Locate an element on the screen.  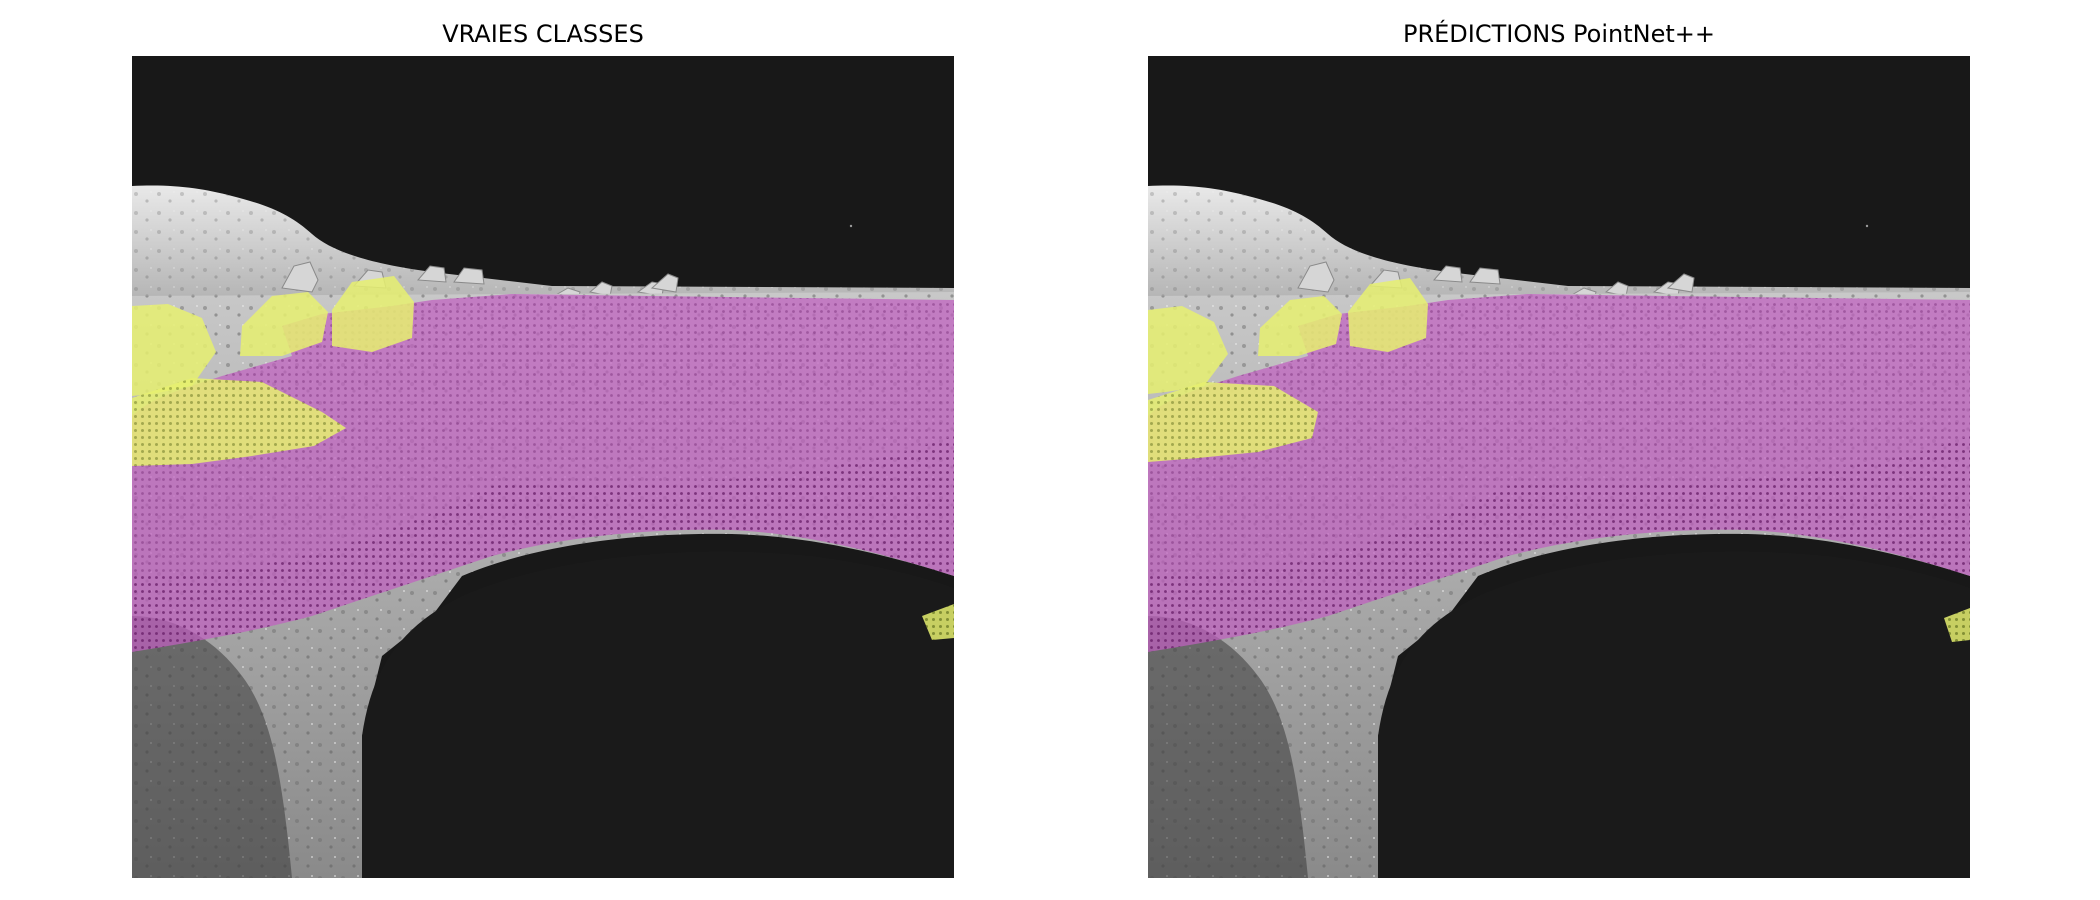
panel-title: VRAIES CLASSES is located at coordinates (543, 34).